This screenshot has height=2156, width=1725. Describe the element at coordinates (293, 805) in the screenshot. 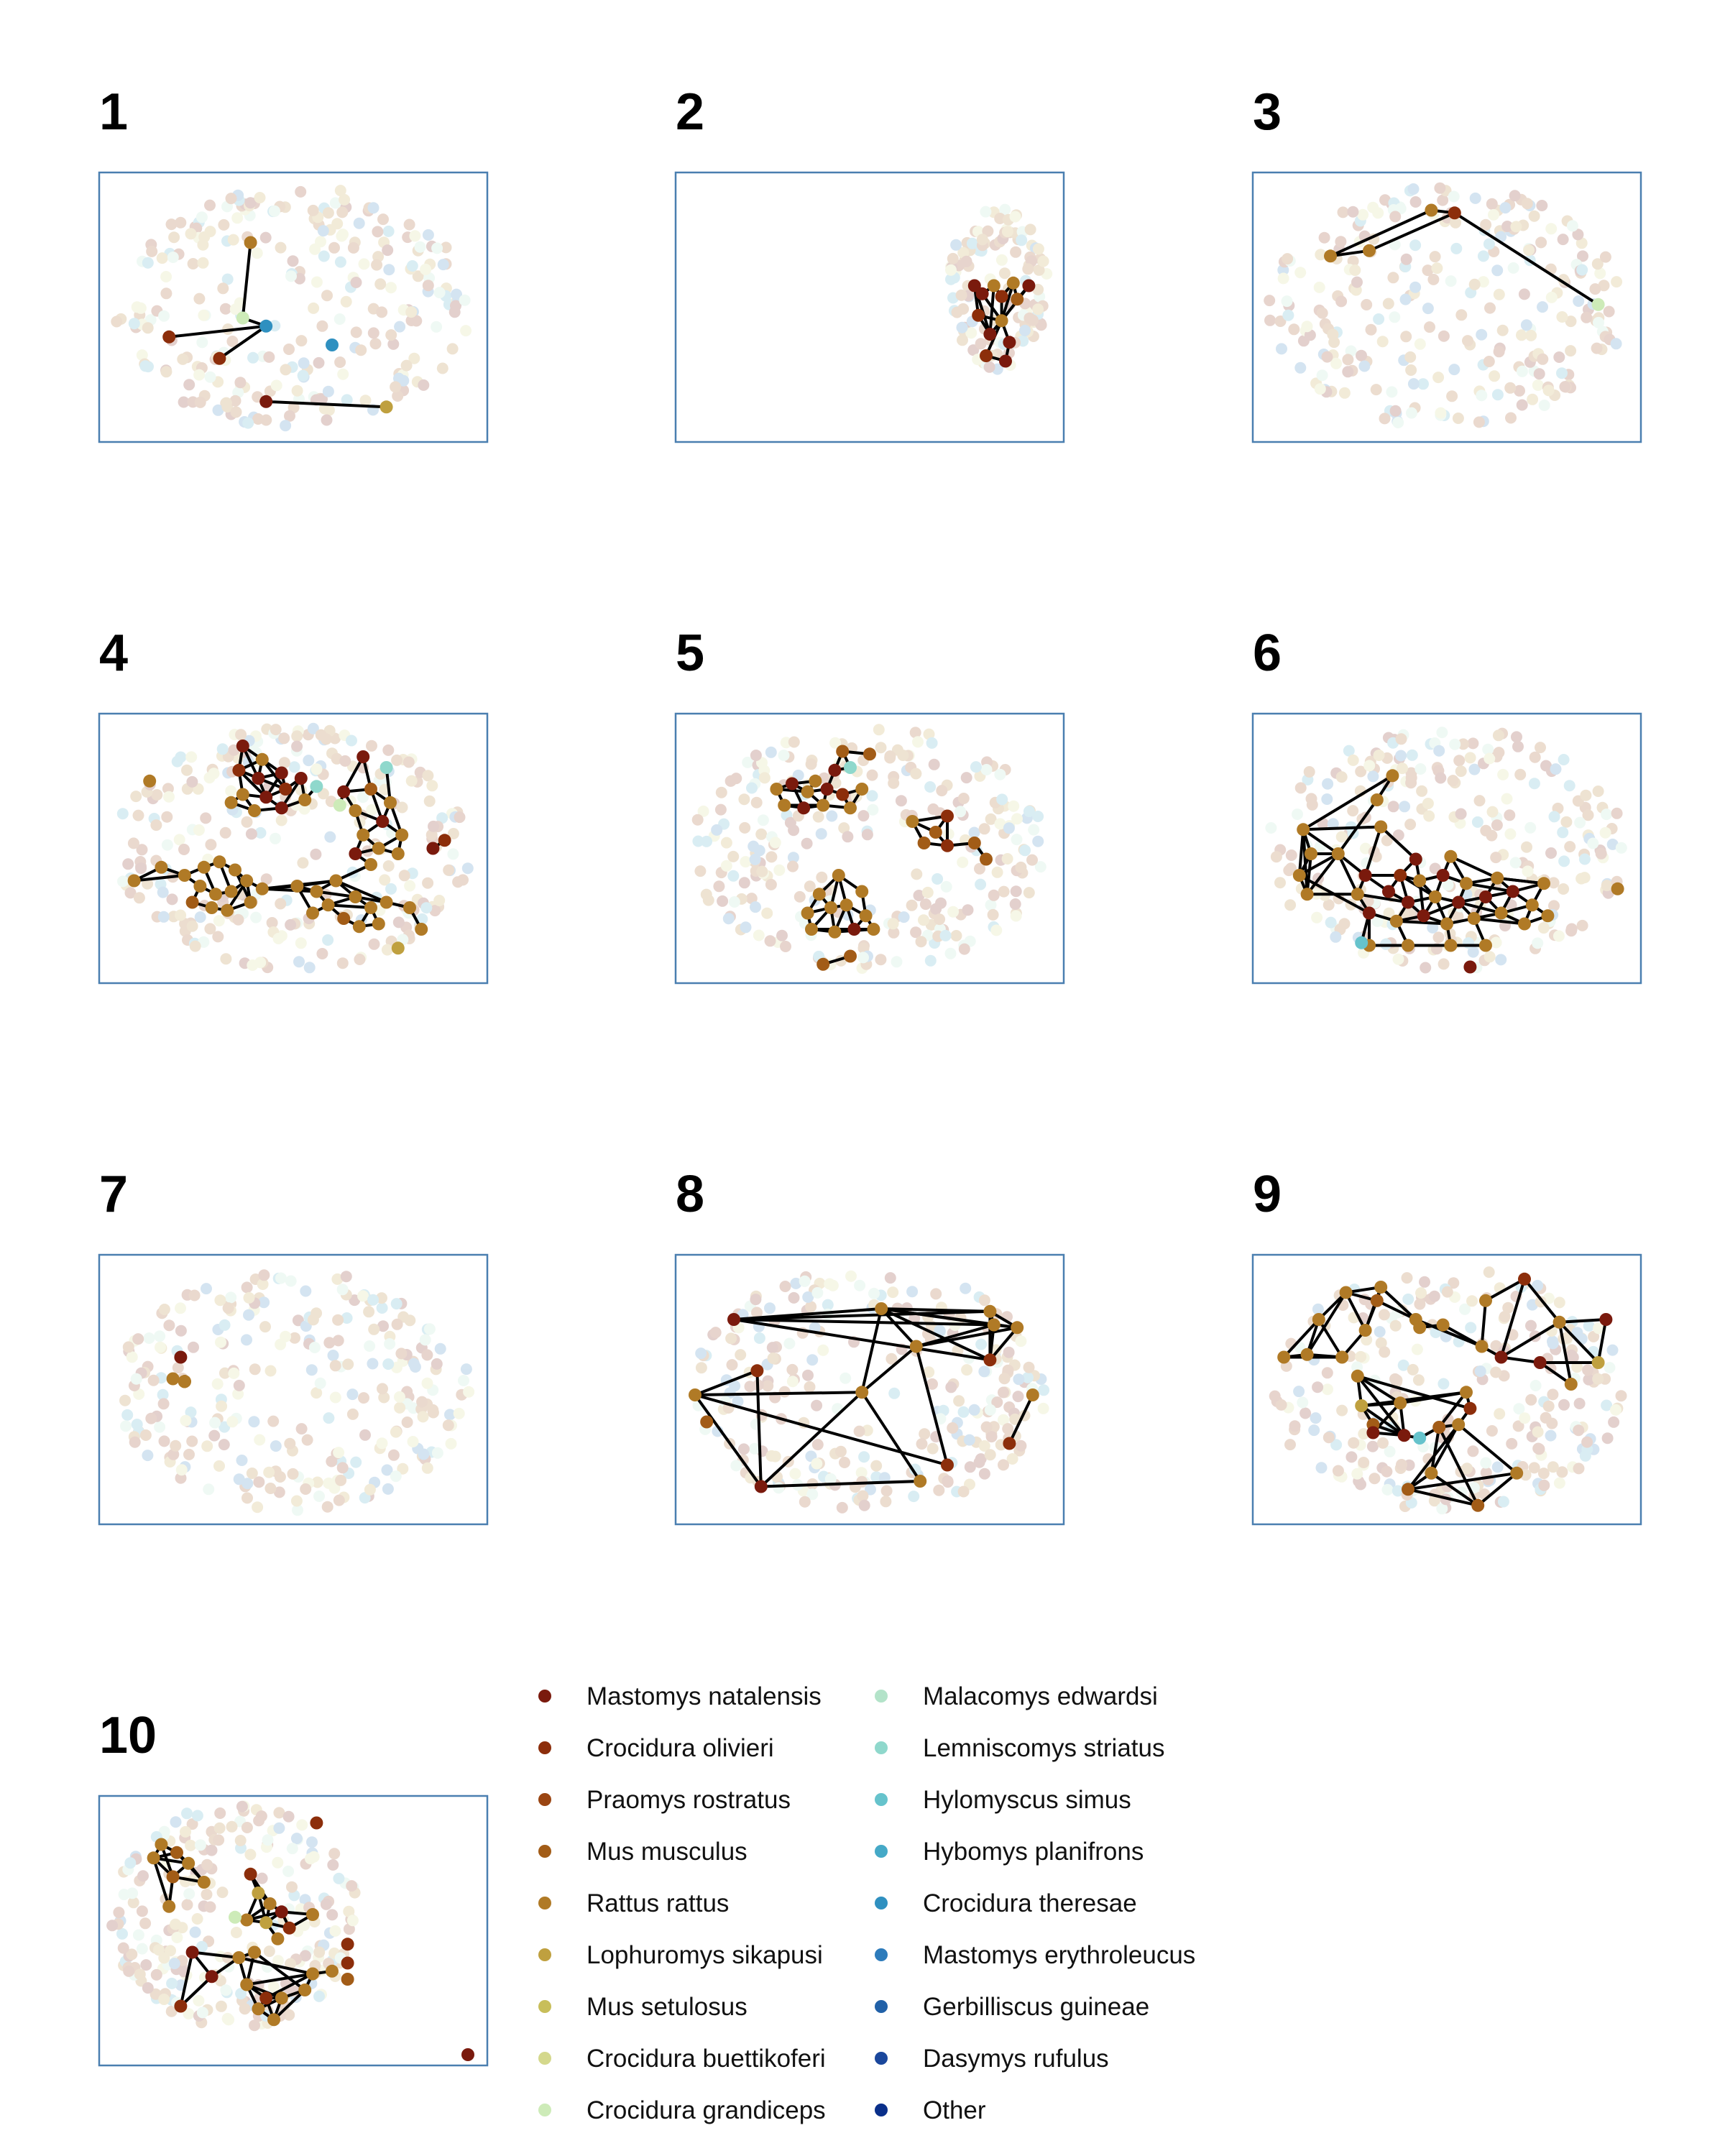

I see `network-panel-4: 4` at that location.